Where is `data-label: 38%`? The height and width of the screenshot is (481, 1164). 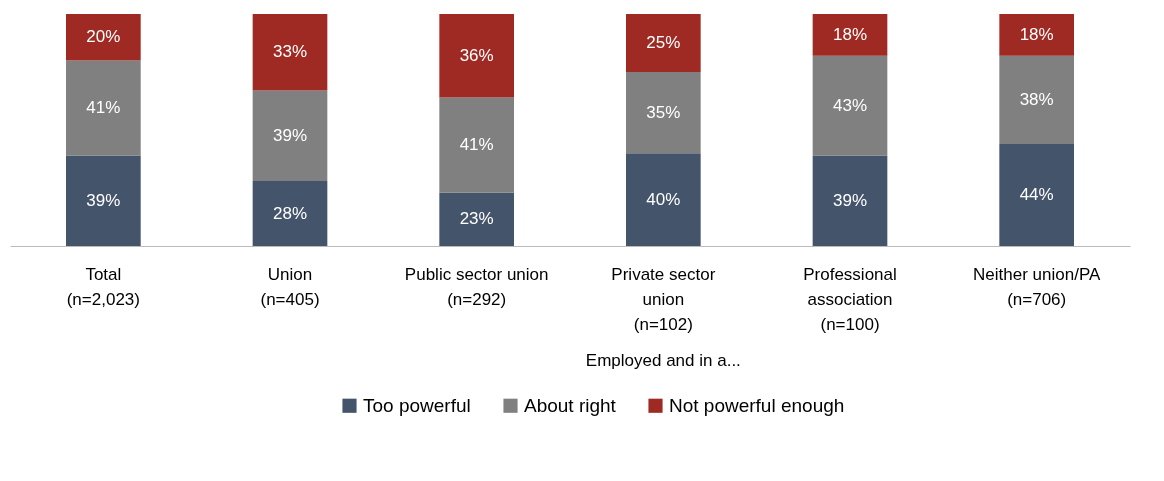 data-label: 38% is located at coordinates (1036, 99).